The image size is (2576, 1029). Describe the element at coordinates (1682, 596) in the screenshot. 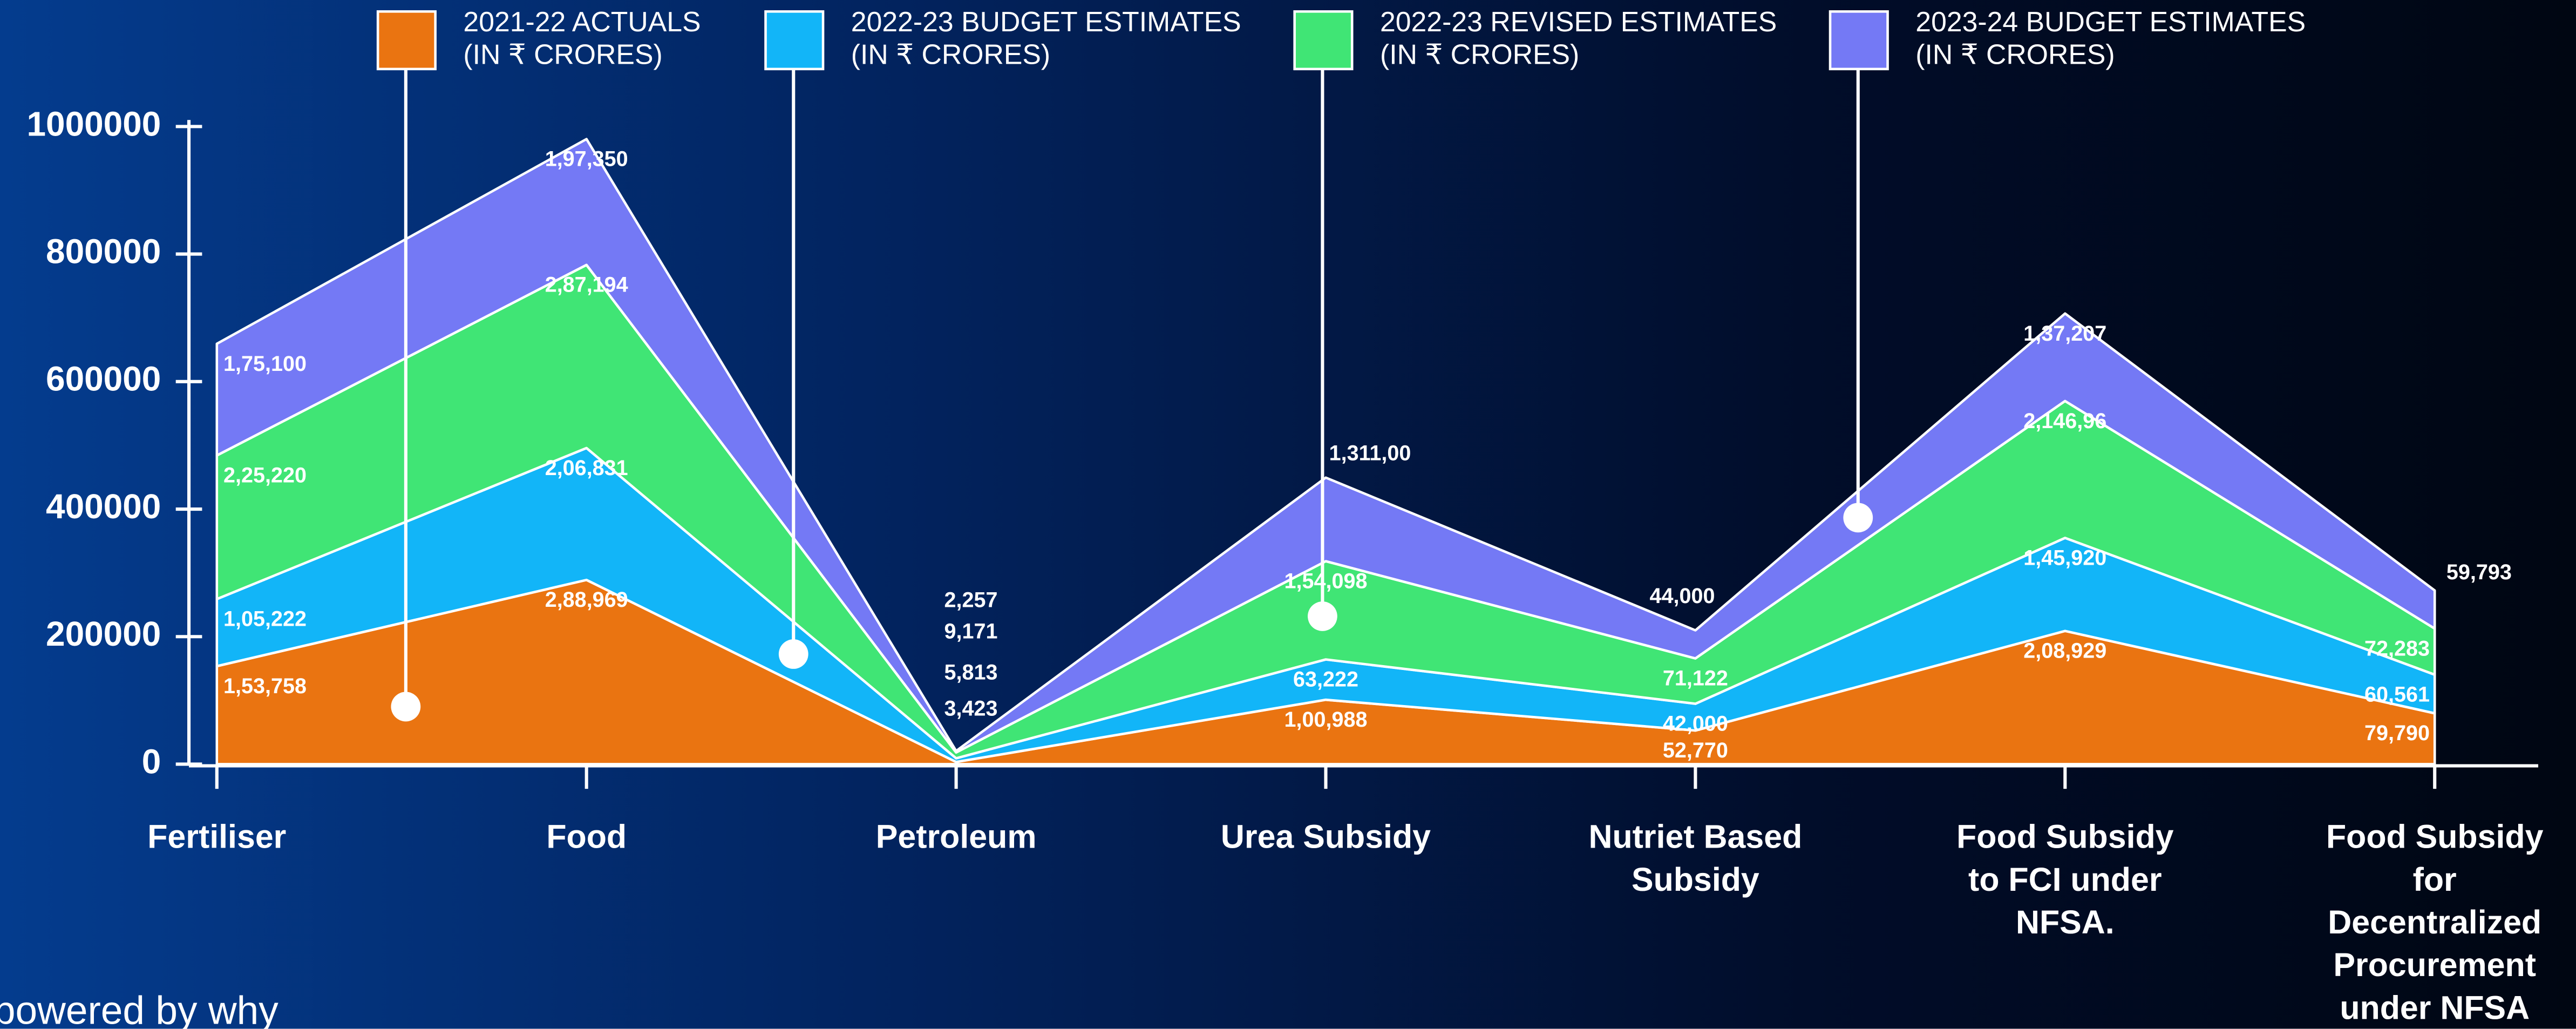

I see `value-label: 44,000` at that location.